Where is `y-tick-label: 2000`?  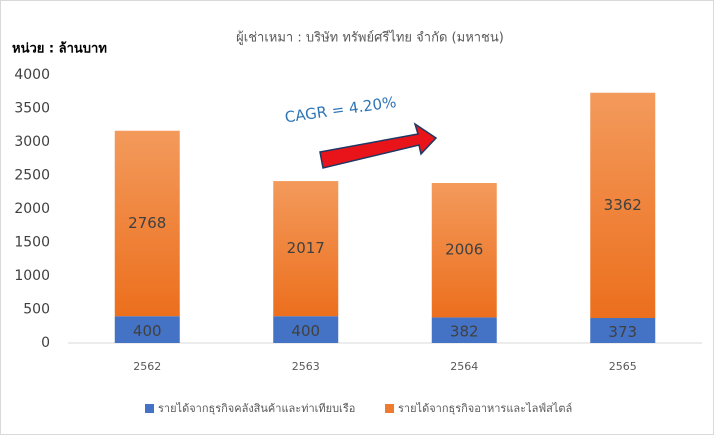
y-tick-label: 2000 is located at coordinates (32, 209).